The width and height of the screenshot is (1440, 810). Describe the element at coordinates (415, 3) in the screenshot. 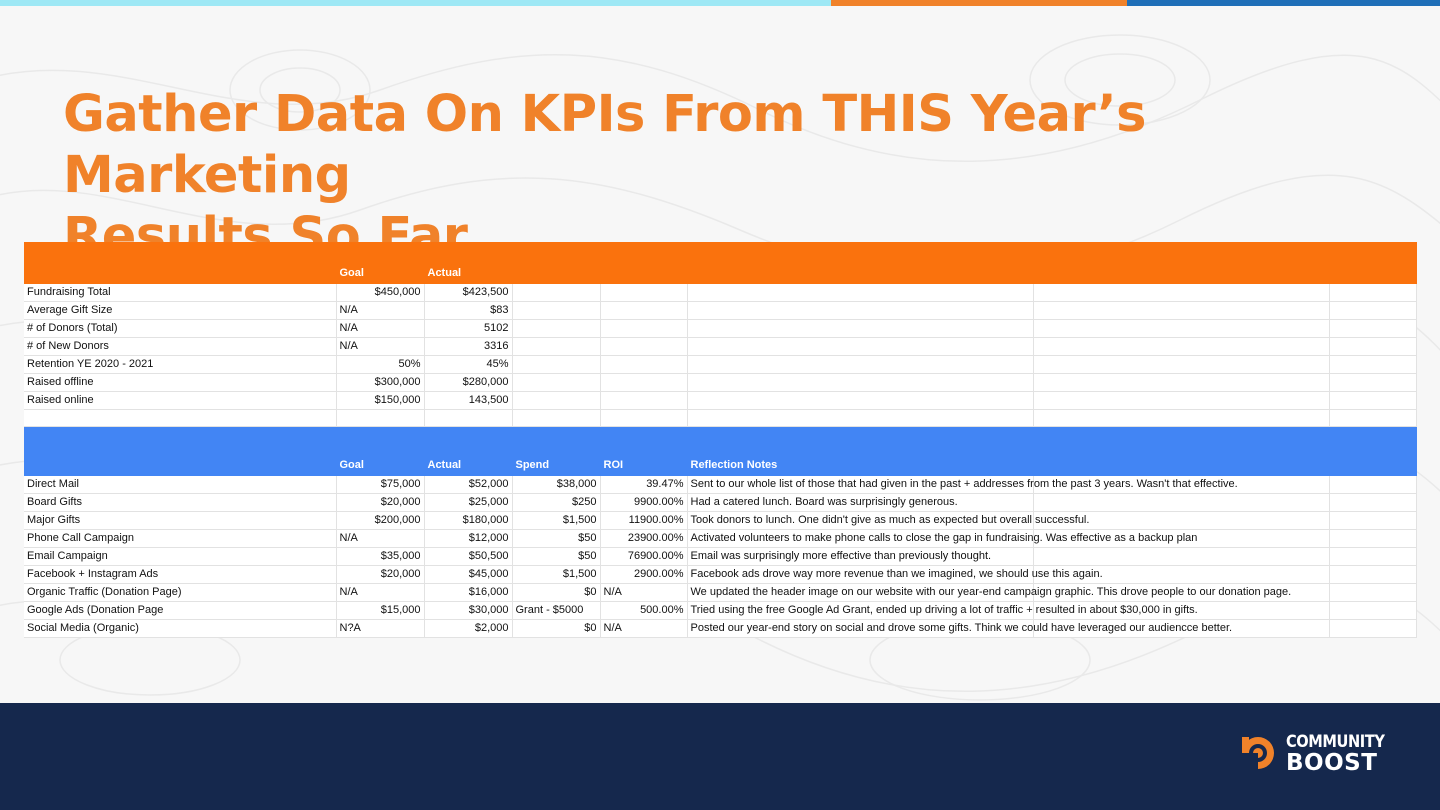

I see `top-bar-segment-cyan` at that location.